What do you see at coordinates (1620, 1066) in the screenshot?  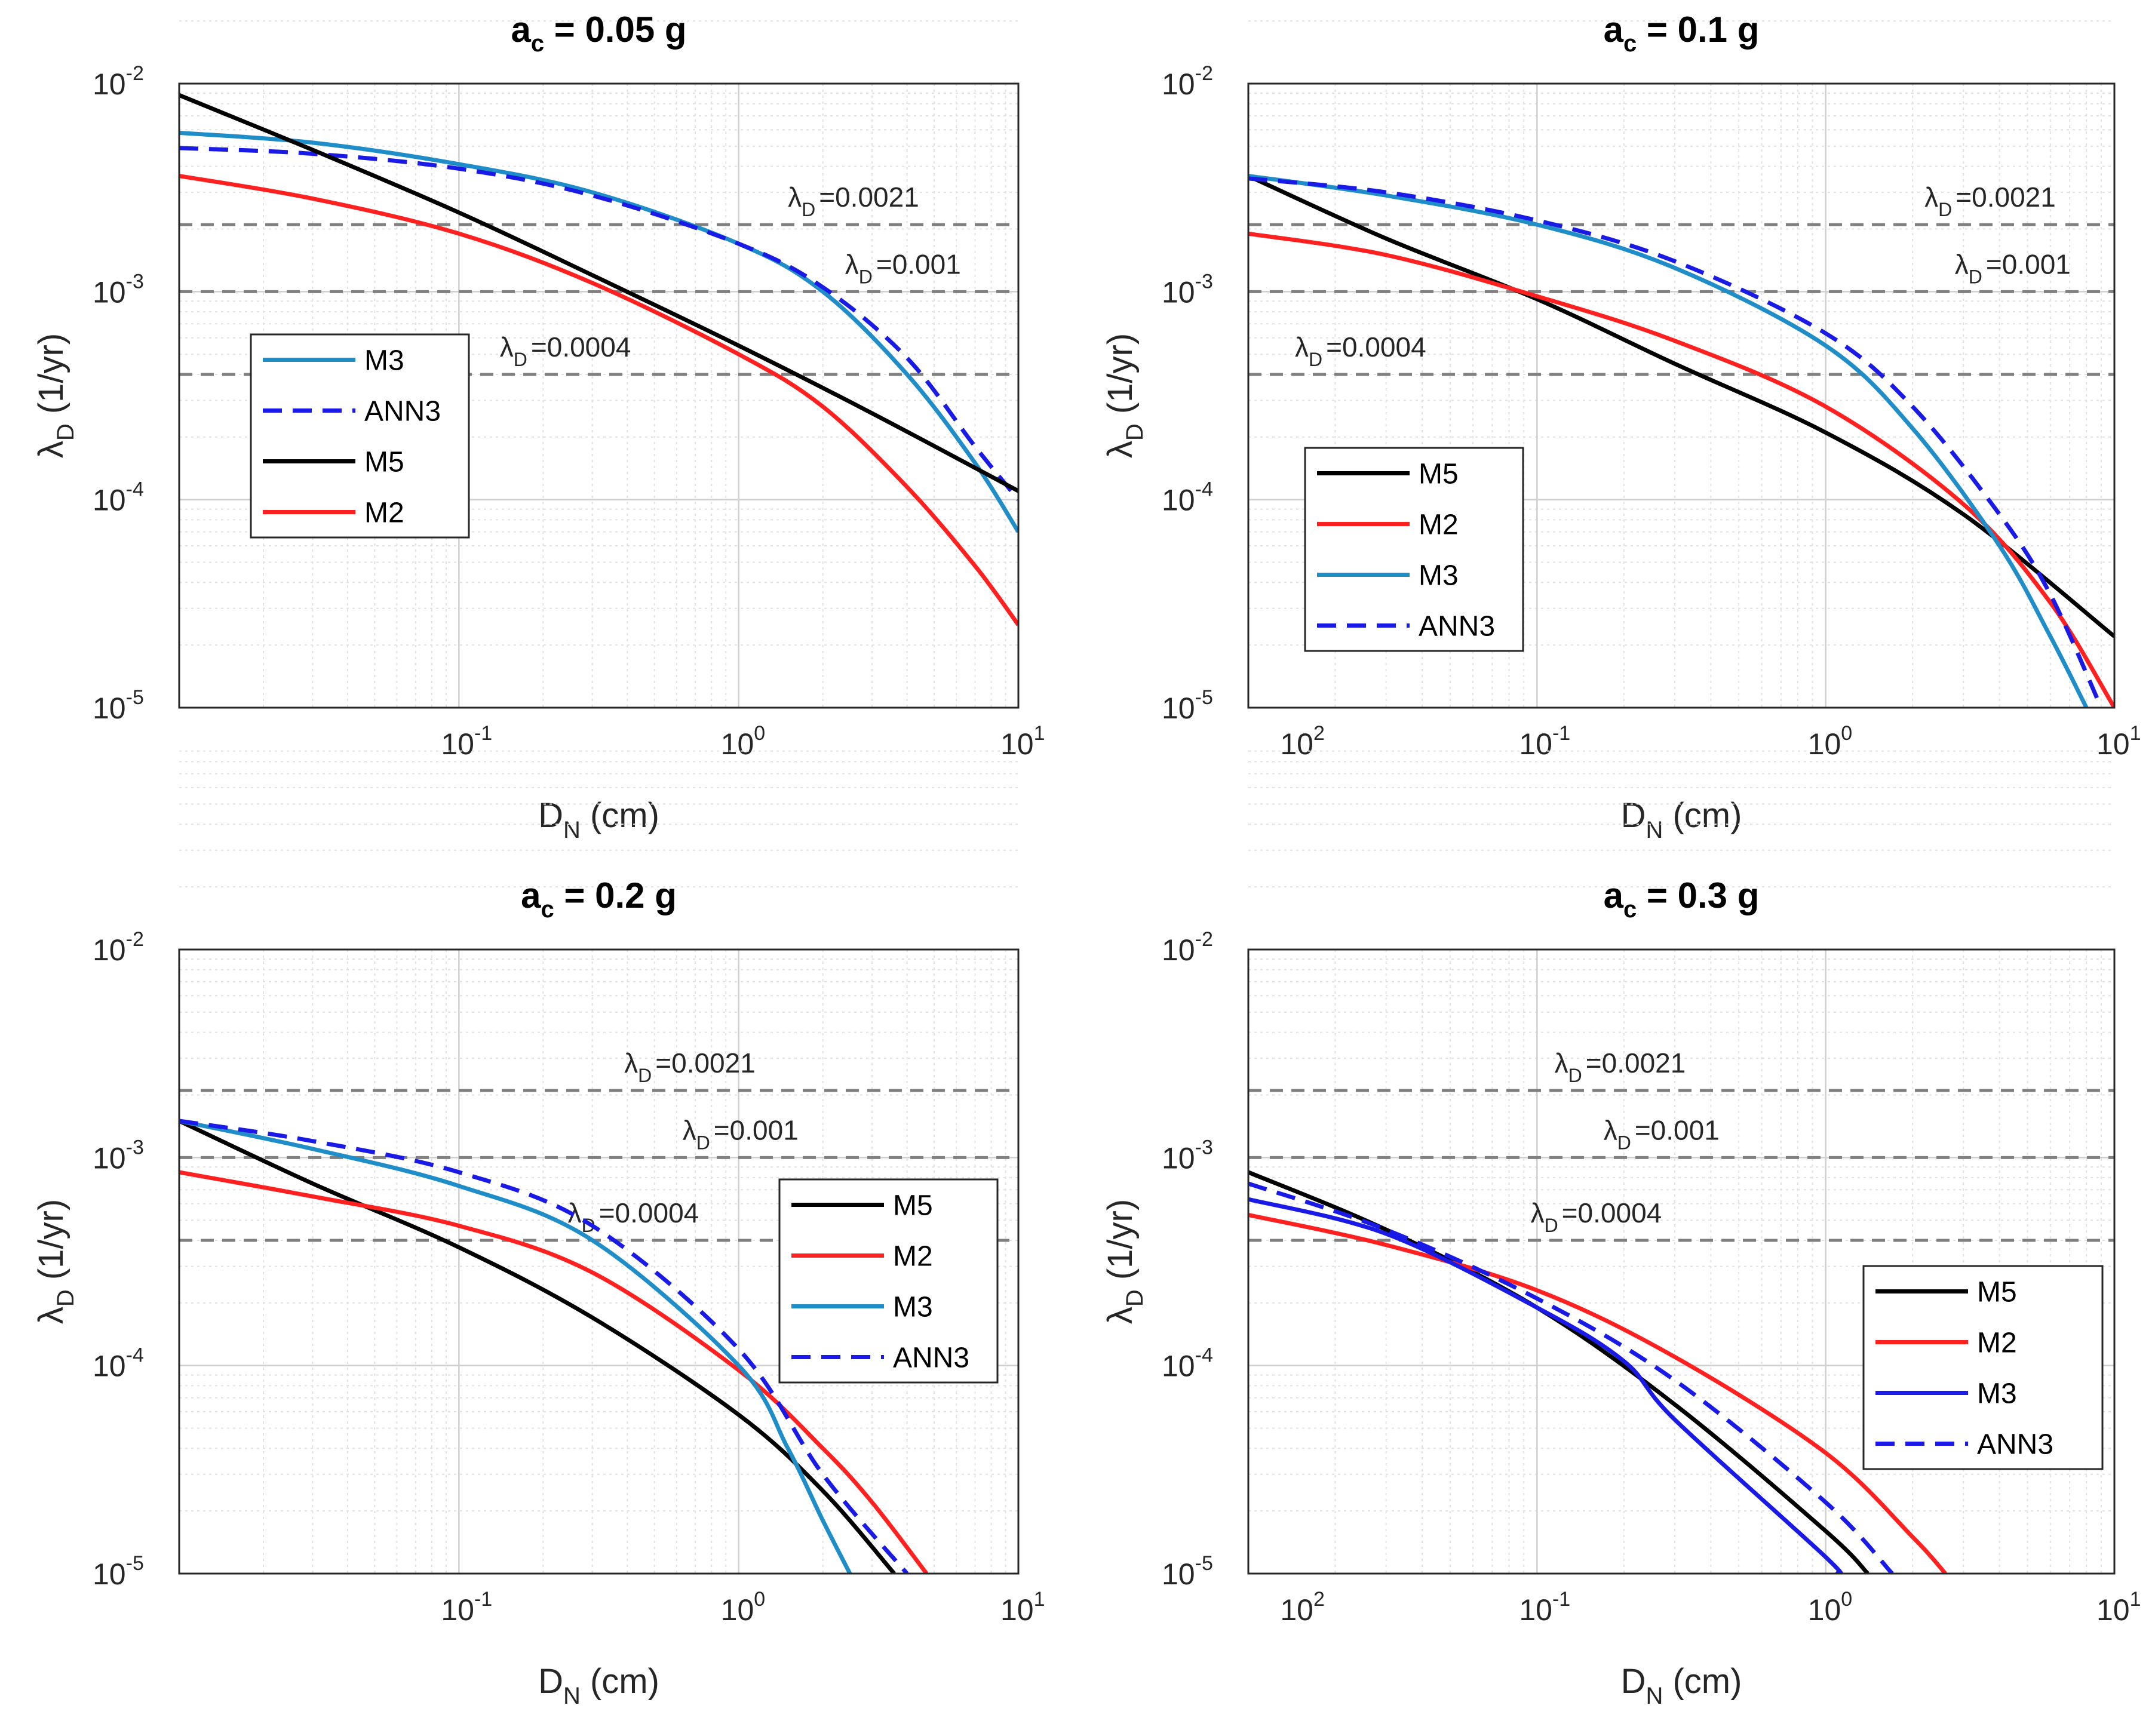 I see `reference-line-label: λD =0.0021` at bounding box center [1620, 1066].